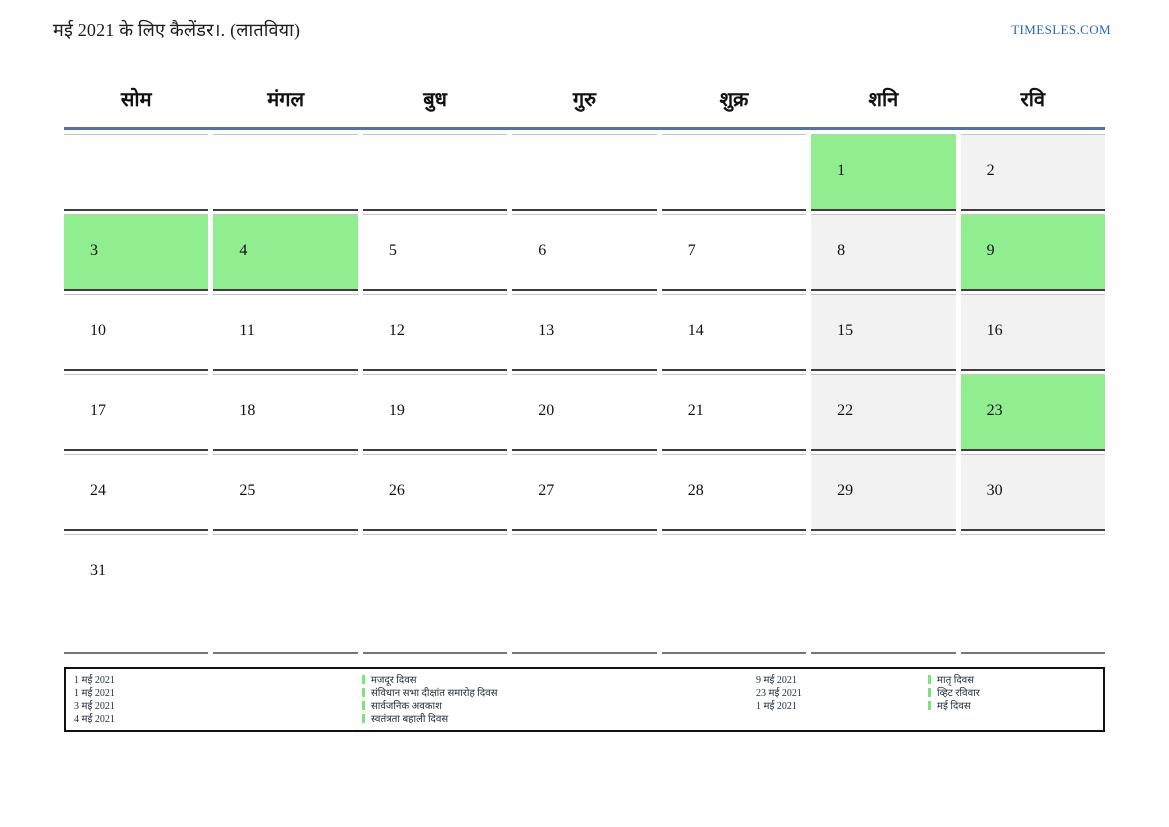 The image size is (1169, 827). Describe the element at coordinates (435, 332) in the screenshot. I see `day-cell-12: 12` at that location.